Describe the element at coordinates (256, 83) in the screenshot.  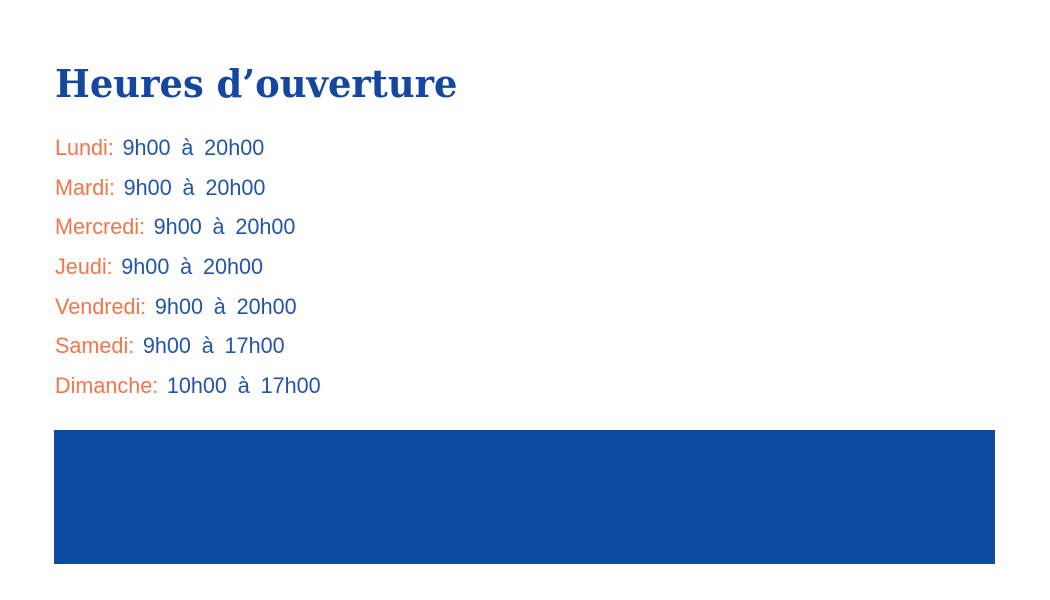
I see `page-title: Heures d’ouverture` at that location.